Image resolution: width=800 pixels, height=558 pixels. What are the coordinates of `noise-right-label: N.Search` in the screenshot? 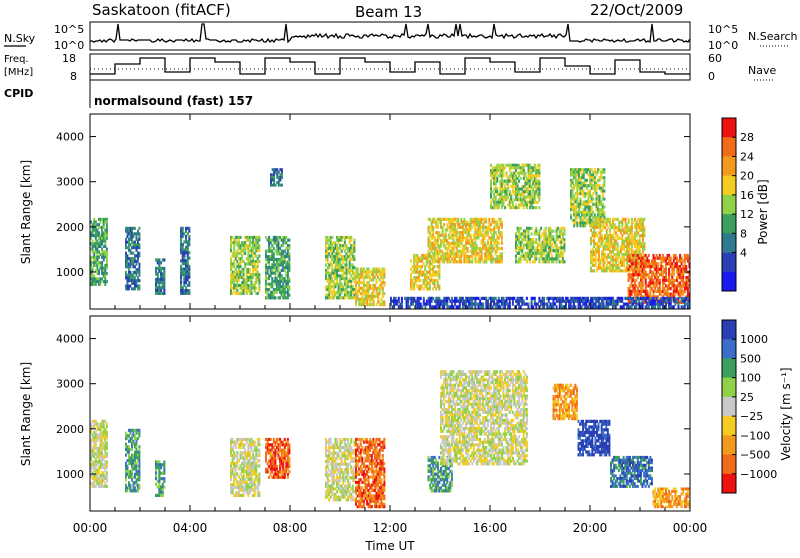 It's located at (773, 36).